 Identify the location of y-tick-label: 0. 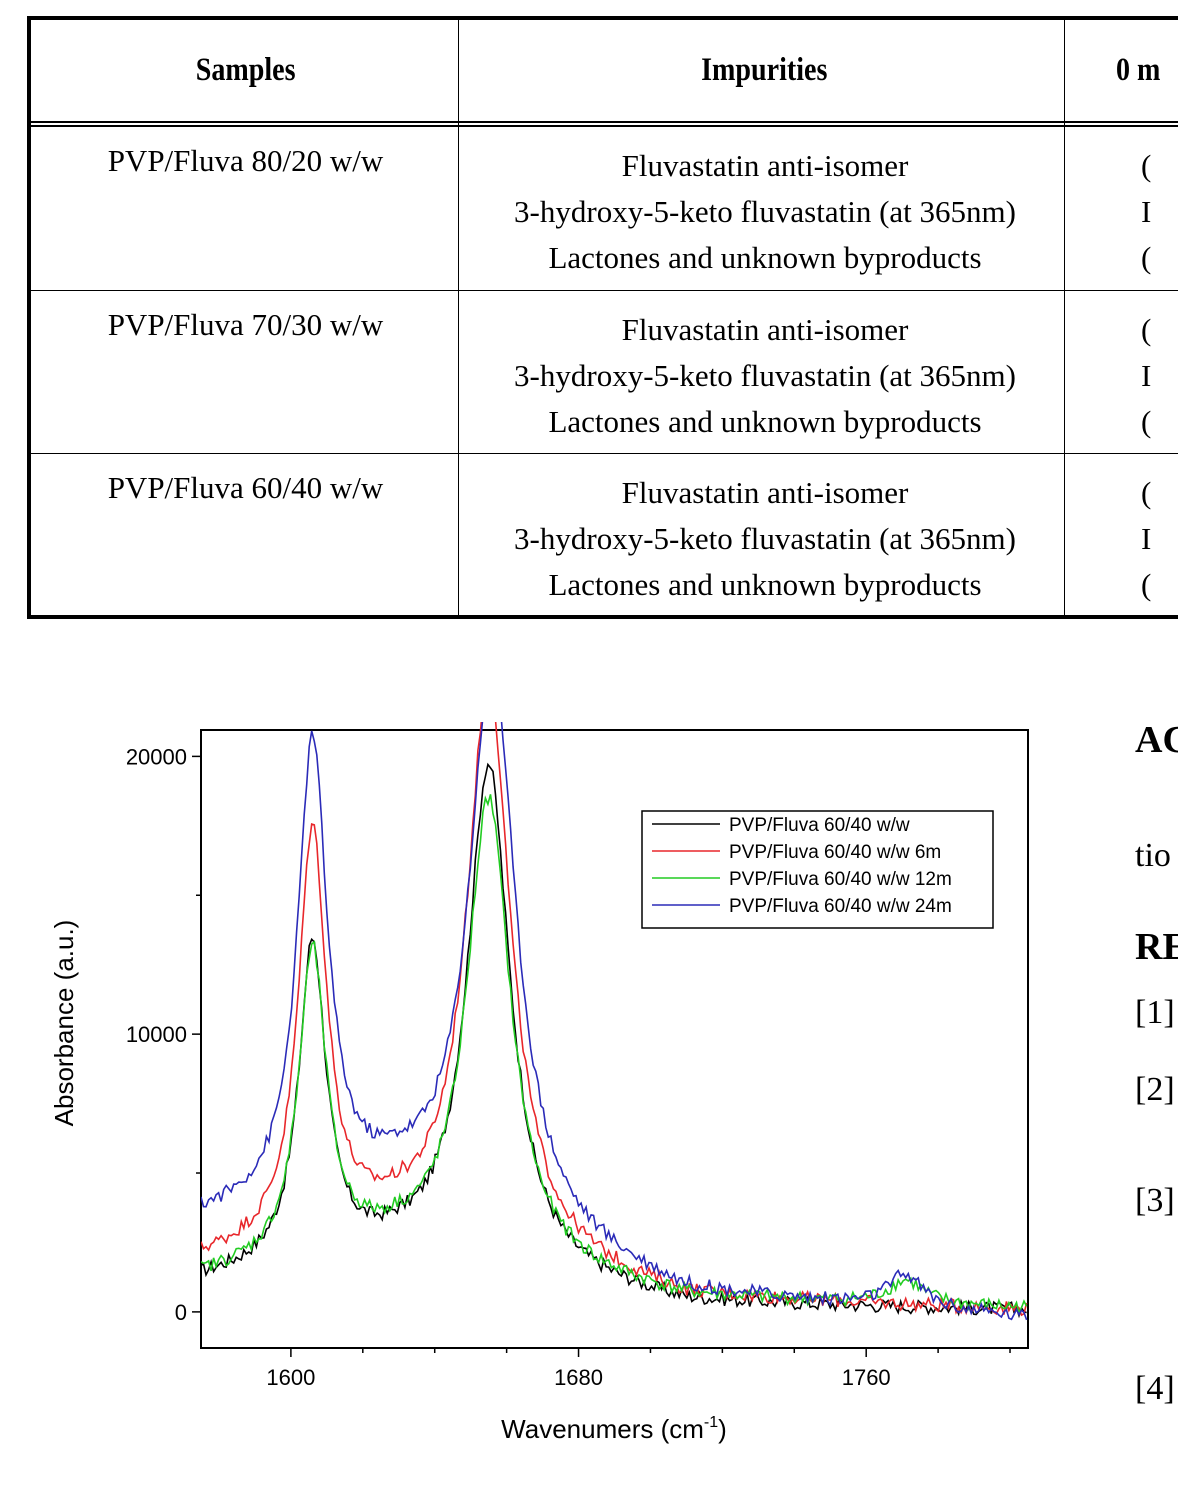
(181, 1312).